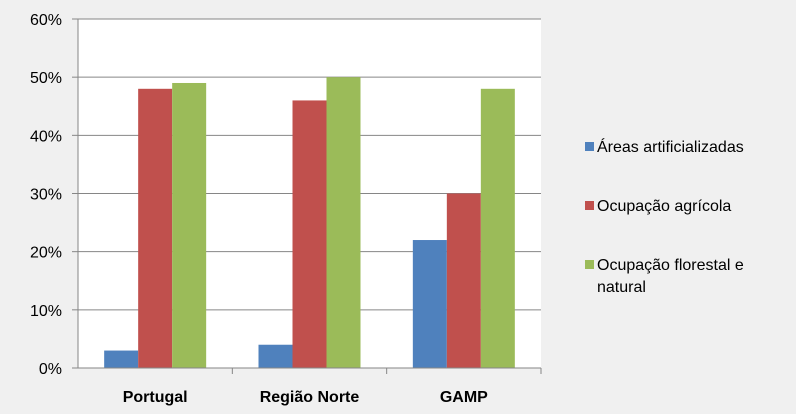  What do you see at coordinates (310, 397) in the screenshot?
I see `x-category-label: Região Norte` at bounding box center [310, 397].